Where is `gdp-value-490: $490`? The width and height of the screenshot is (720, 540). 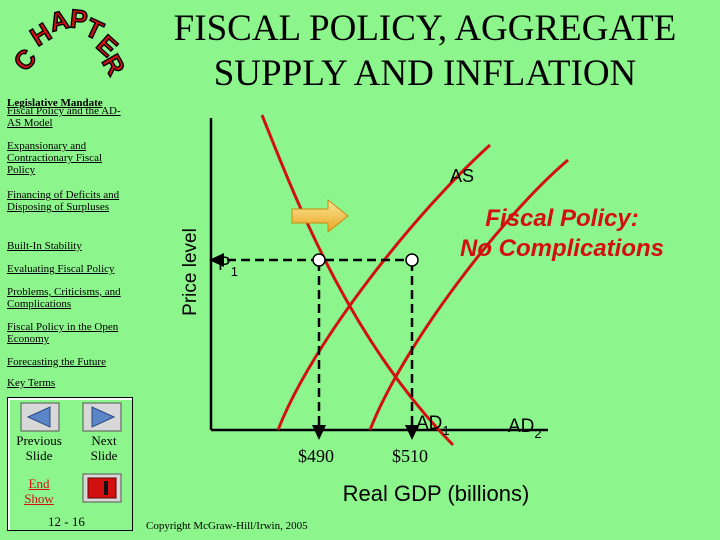 gdp-value-490: $490 is located at coordinates (316, 456).